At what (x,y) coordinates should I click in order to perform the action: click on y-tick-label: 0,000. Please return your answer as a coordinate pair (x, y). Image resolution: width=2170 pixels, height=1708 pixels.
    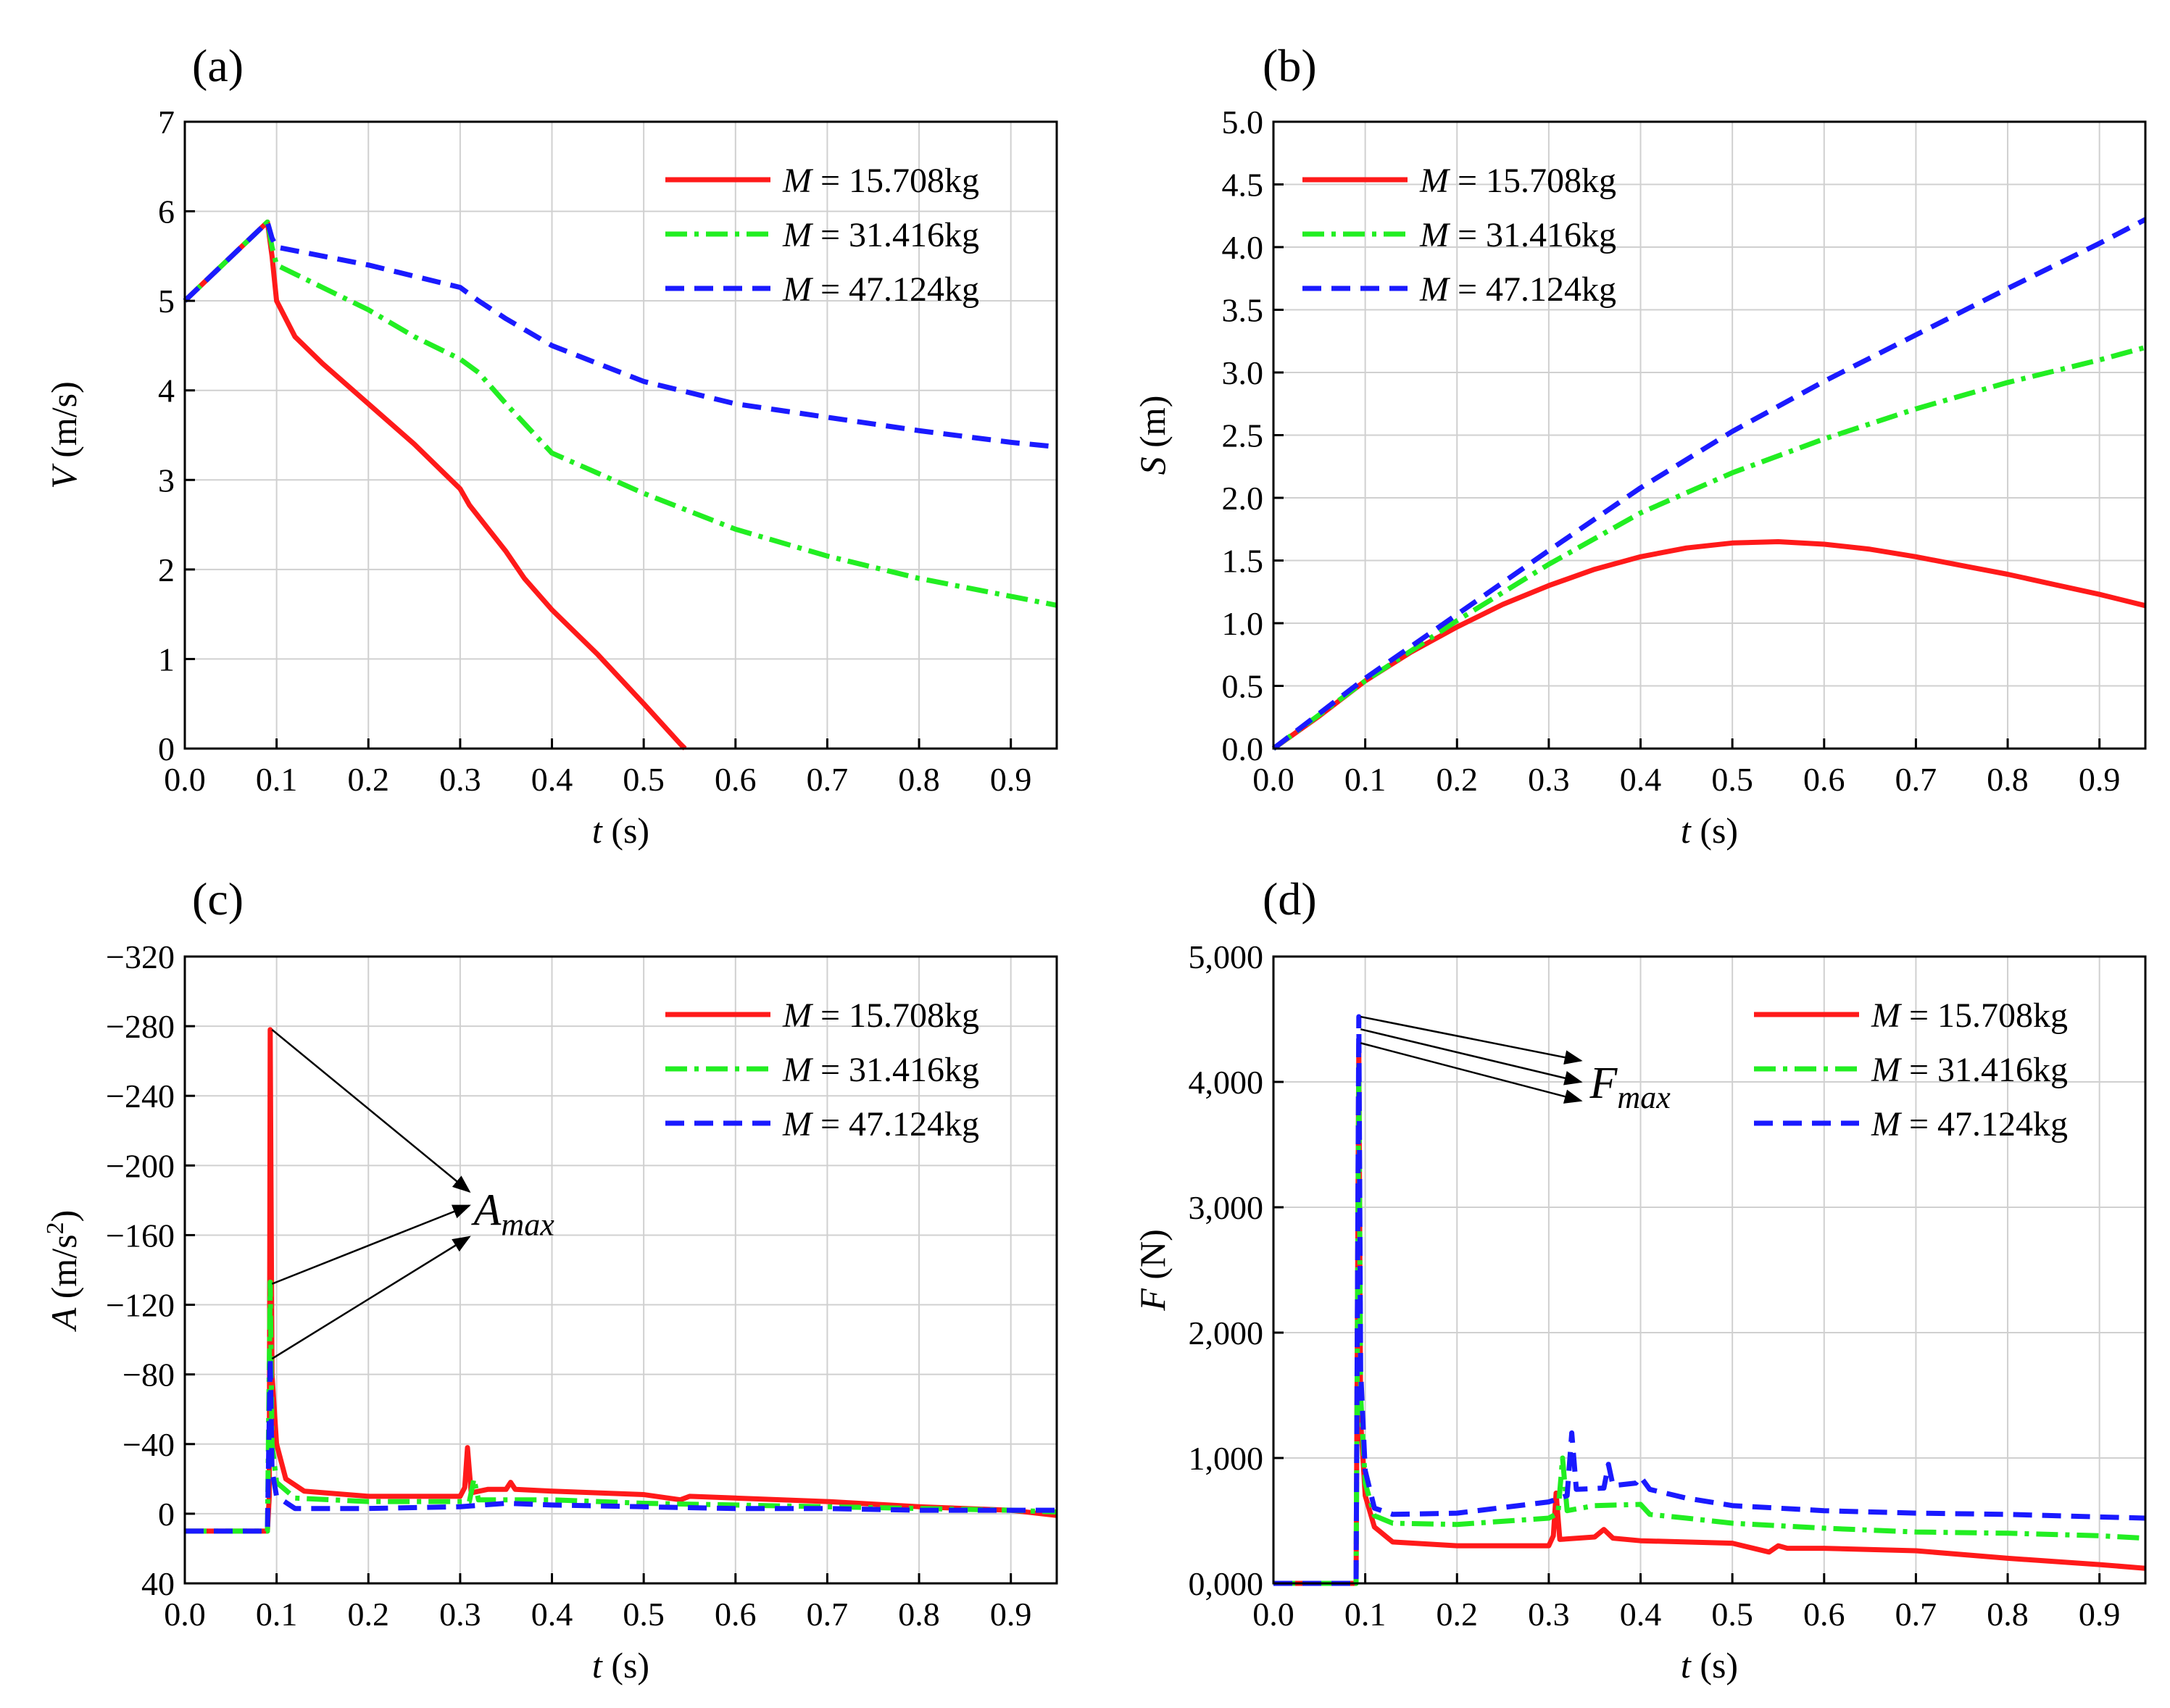
    Looking at the image, I should click on (1226, 1583).